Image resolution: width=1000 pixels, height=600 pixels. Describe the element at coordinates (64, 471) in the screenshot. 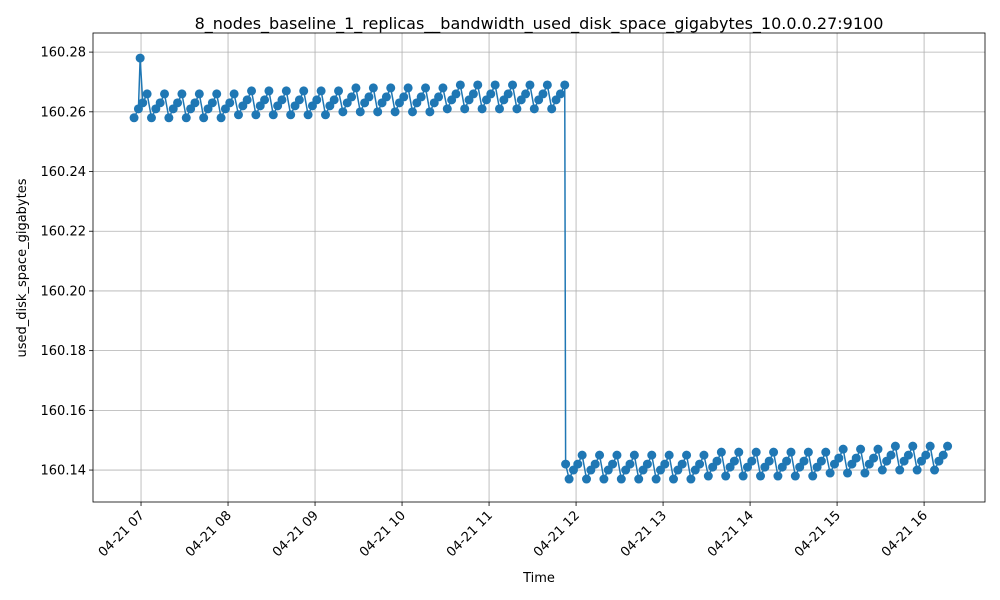

I see `y-tick-label: 160.14` at that location.